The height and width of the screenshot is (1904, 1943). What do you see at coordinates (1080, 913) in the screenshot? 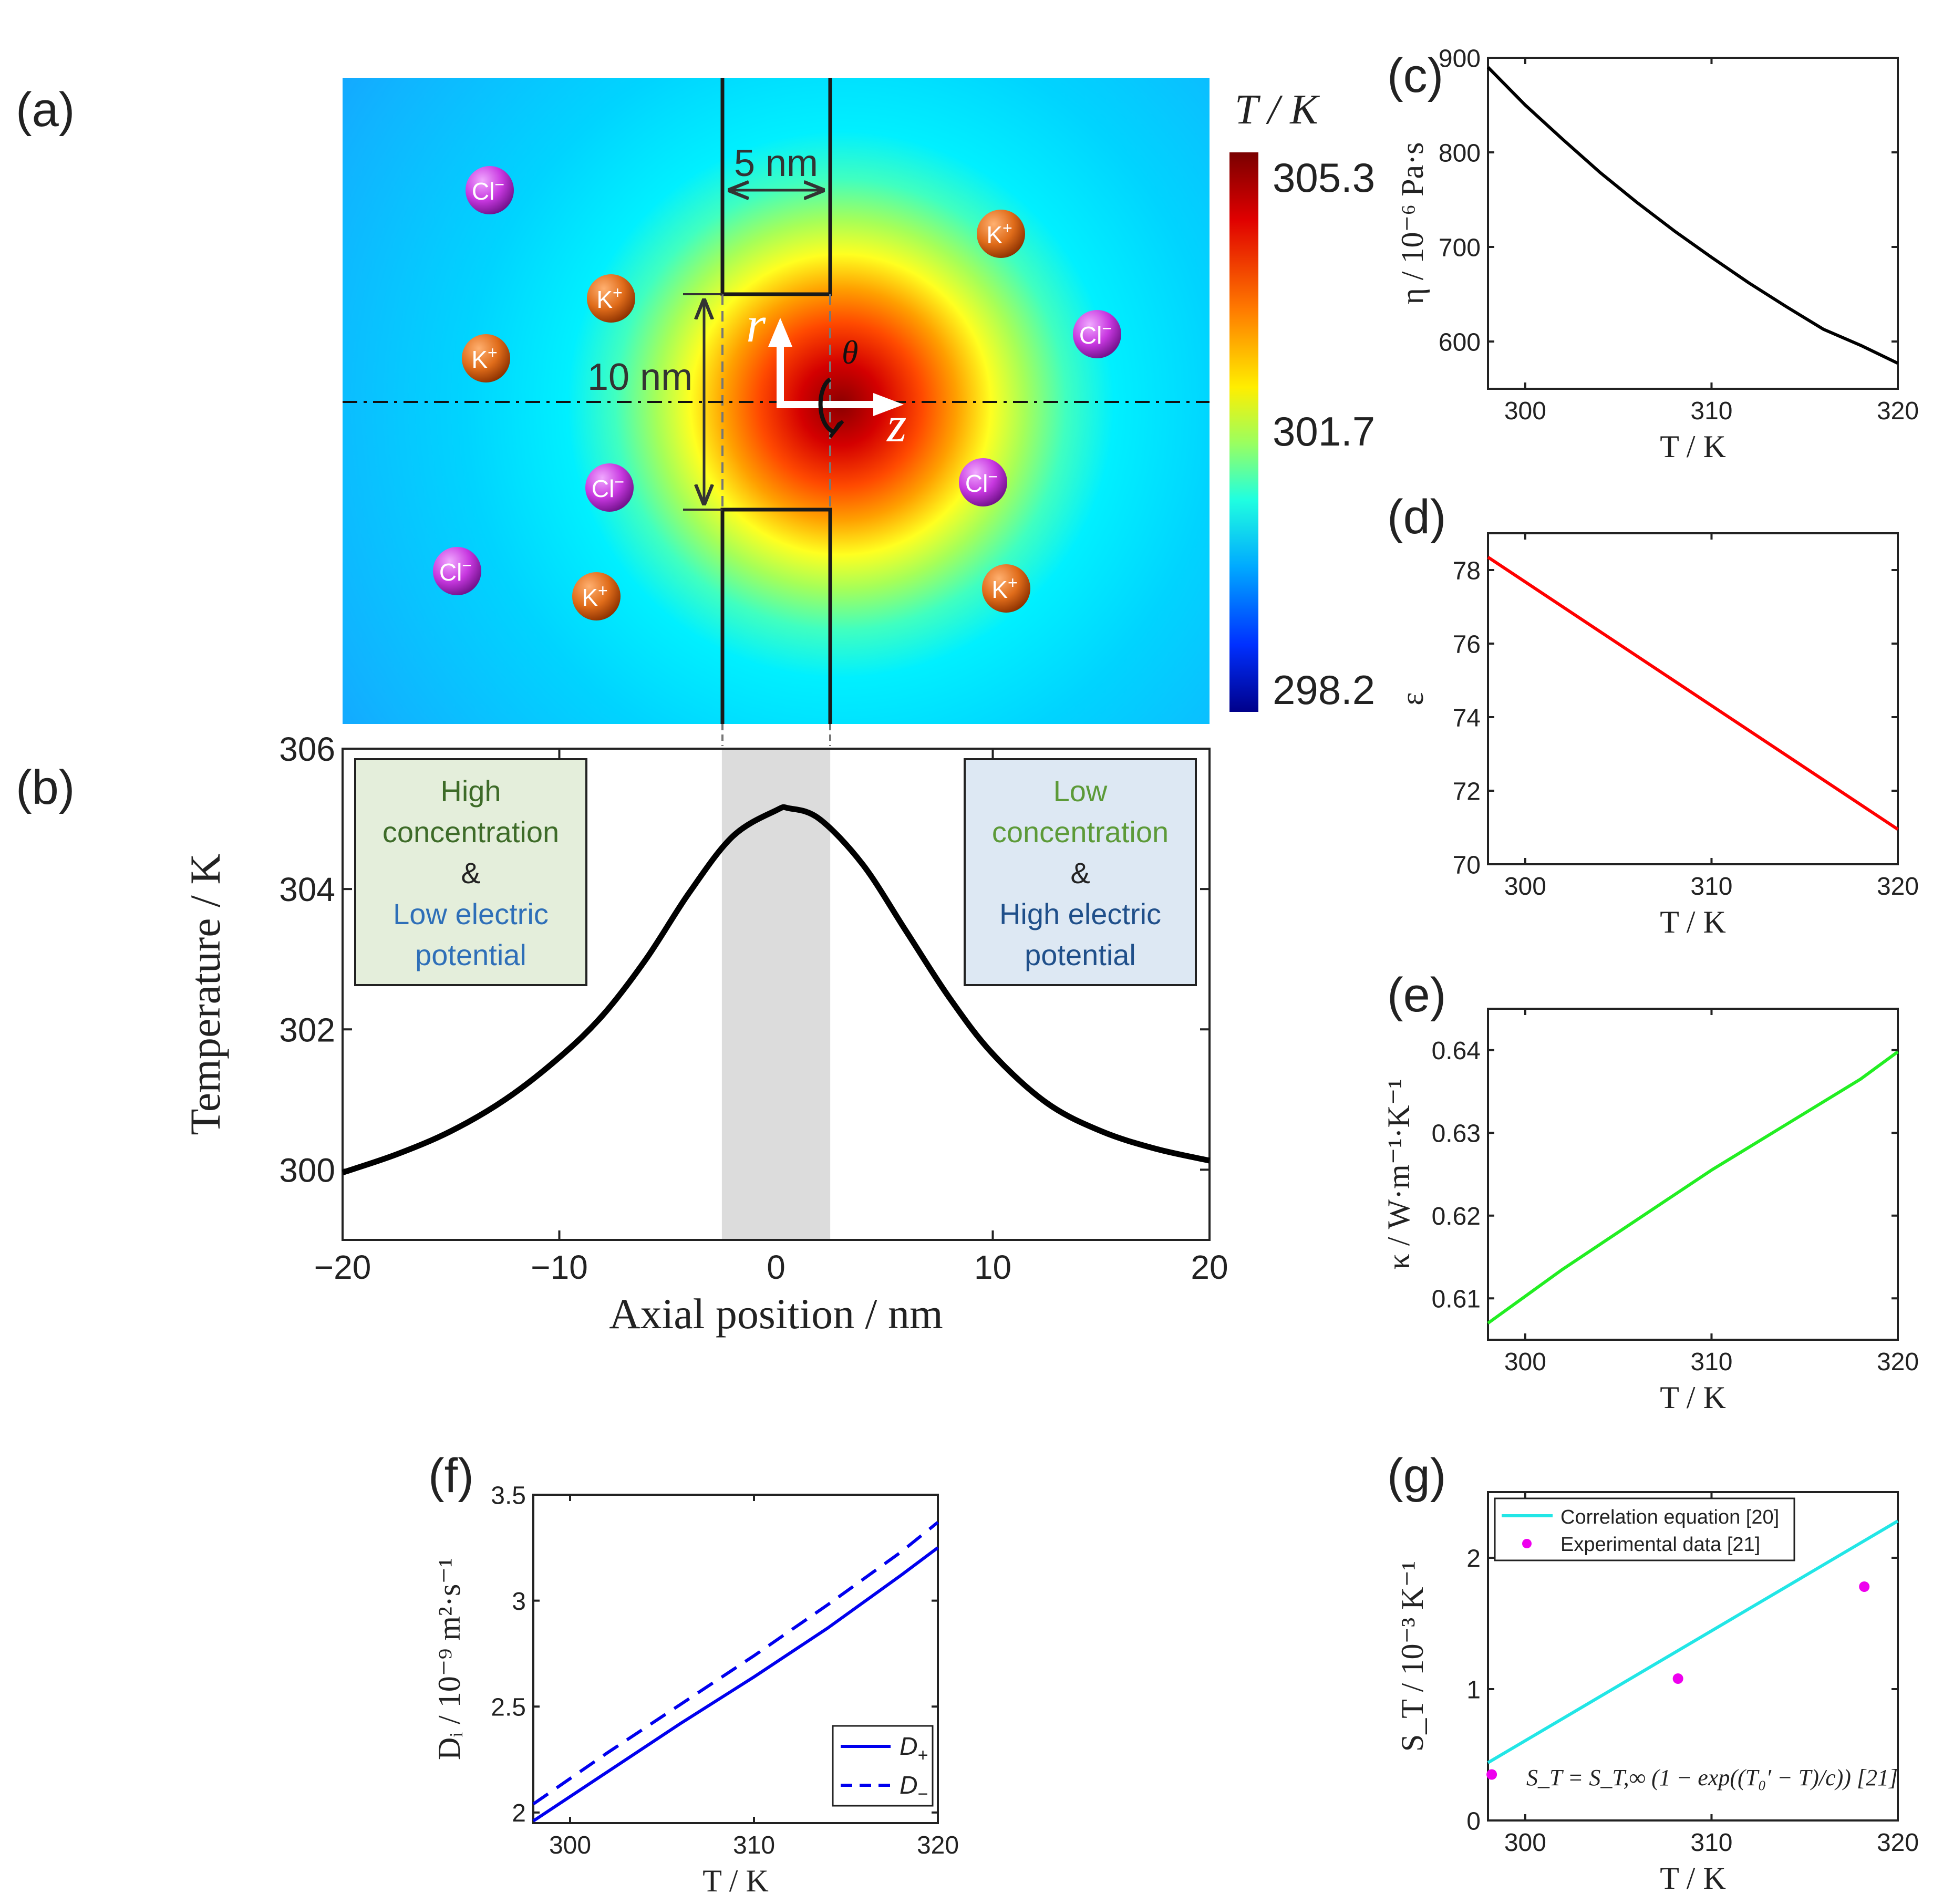
I see `info-right-line4: High electric` at bounding box center [1080, 913].